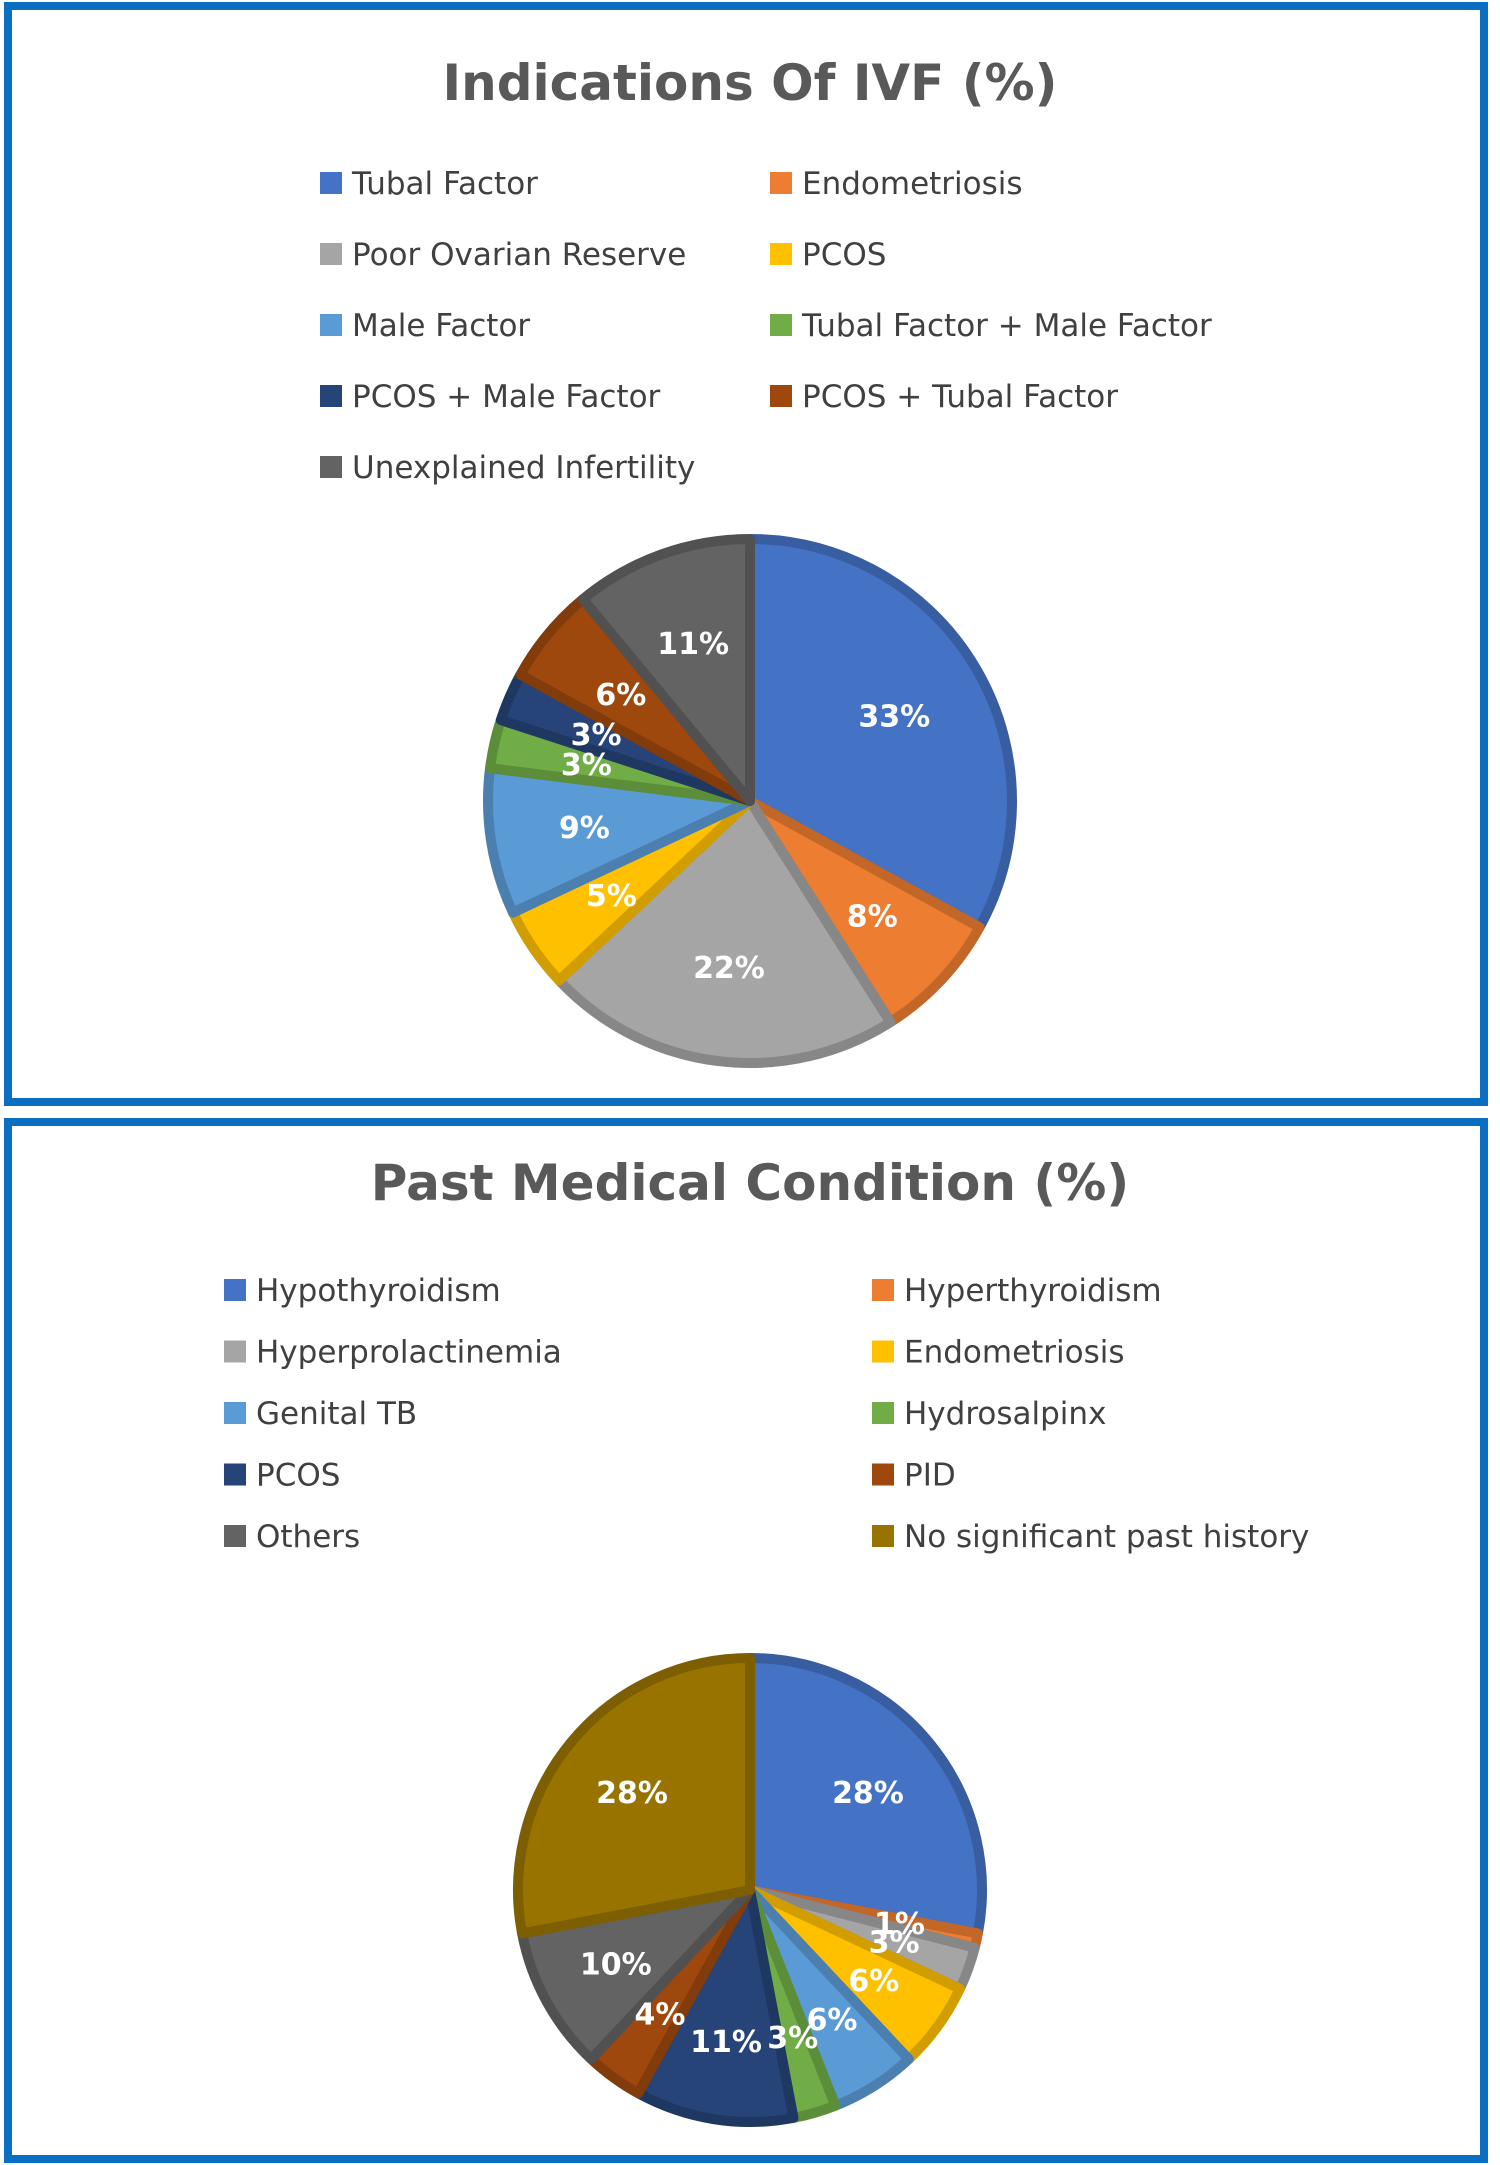  I want to click on legend-item-pid: PID, so click(914, 1476).